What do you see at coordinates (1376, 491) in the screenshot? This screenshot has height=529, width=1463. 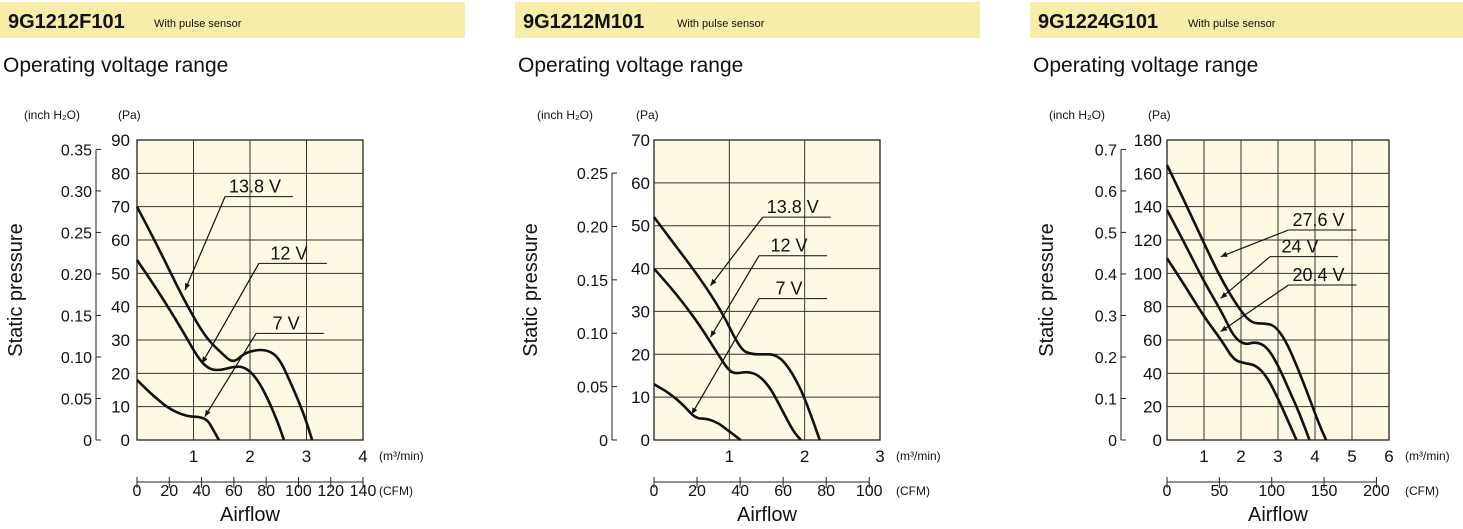 I see `x-tick-label-cfm: 200` at bounding box center [1376, 491].